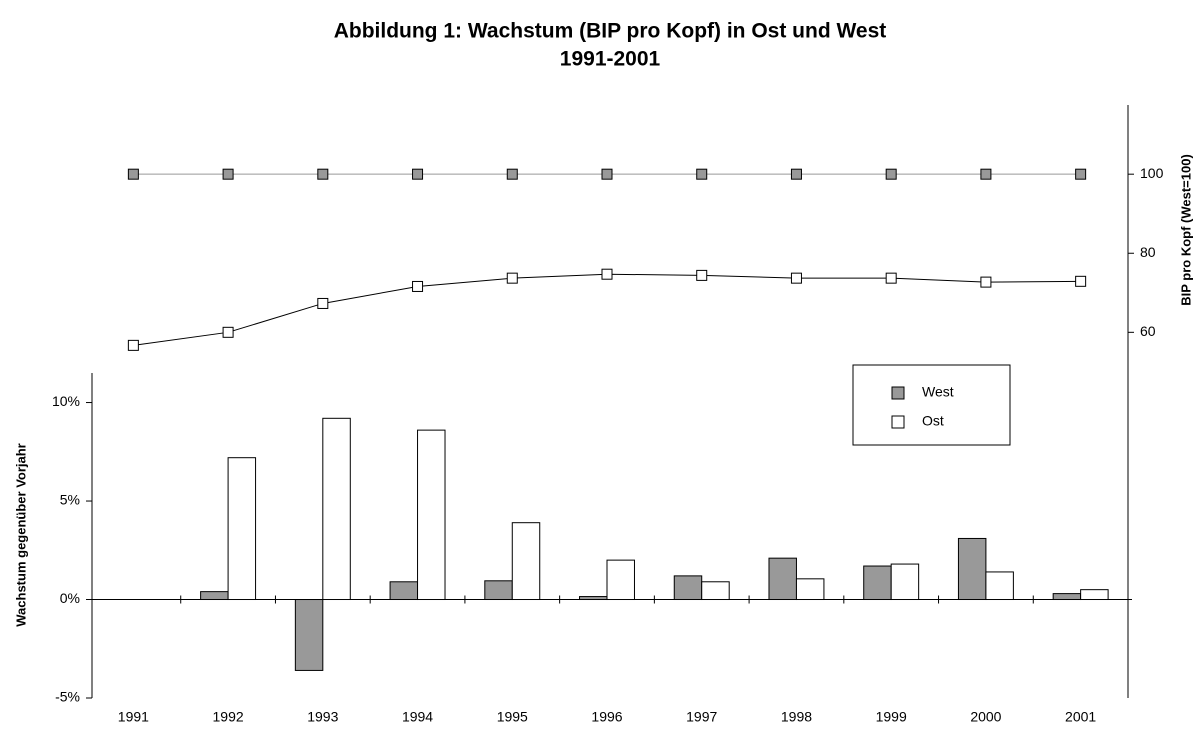 This screenshot has width=1195, height=736. I want to click on chart-subtitle: 1991-2001, so click(610, 59).